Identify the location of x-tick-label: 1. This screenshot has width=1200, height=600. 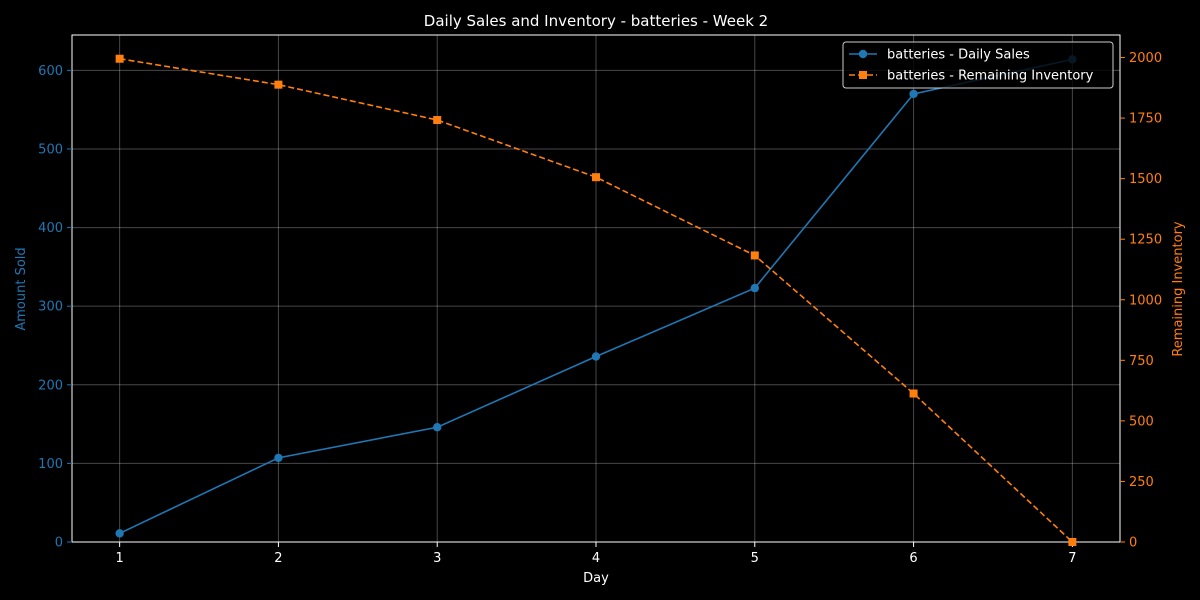
(119, 558).